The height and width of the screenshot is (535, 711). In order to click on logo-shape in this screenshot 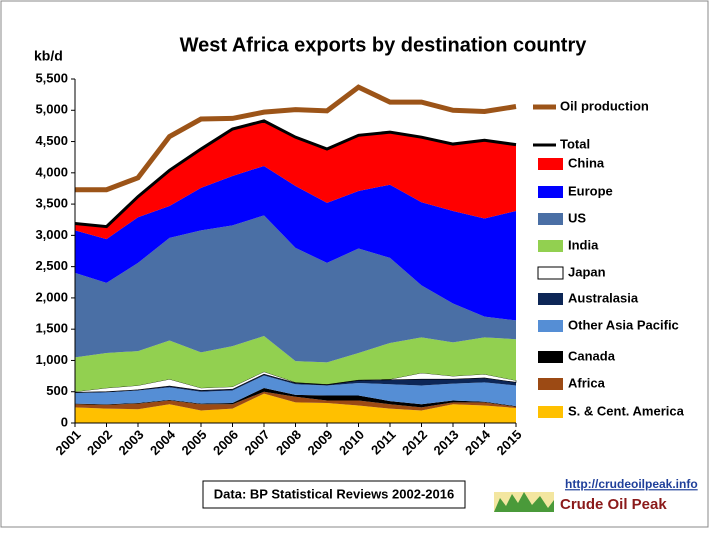, I will do `click(524, 502)`.